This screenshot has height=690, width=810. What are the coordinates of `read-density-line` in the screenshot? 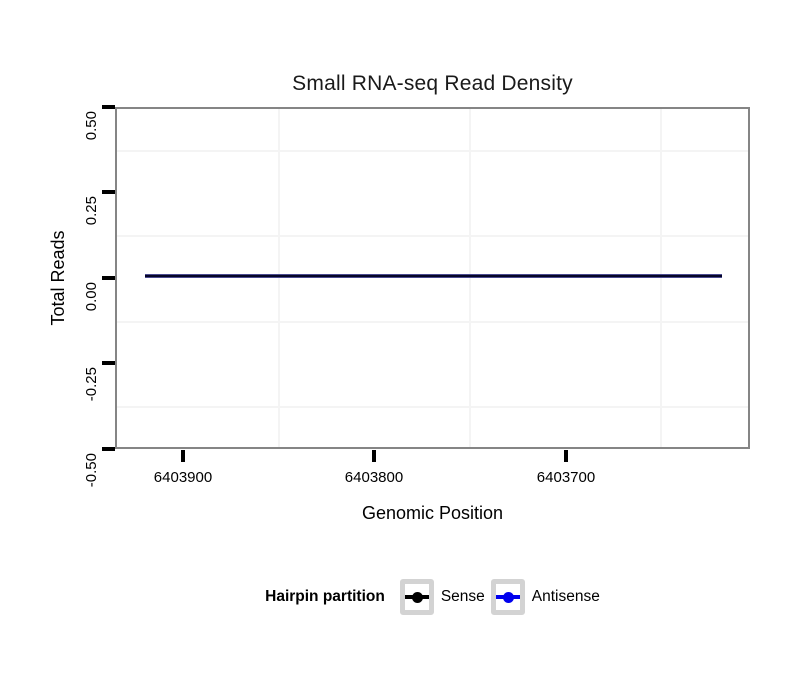 It's located at (433, 276).